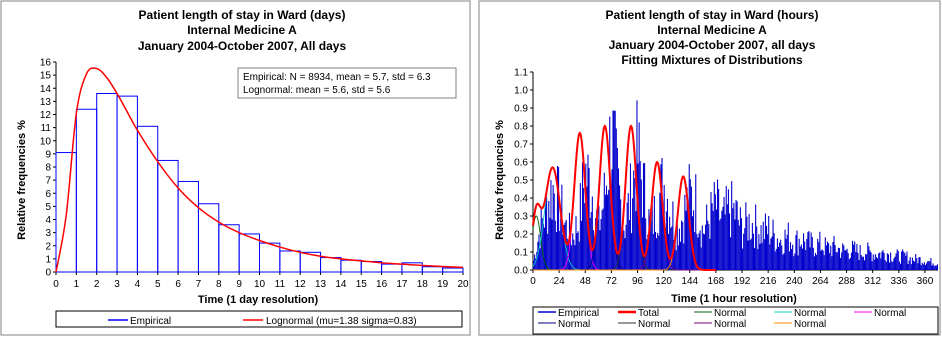 The height and width of the screenshot is (337, 942). I want to click on left-x-tick-label: 4, so click(138, 284).